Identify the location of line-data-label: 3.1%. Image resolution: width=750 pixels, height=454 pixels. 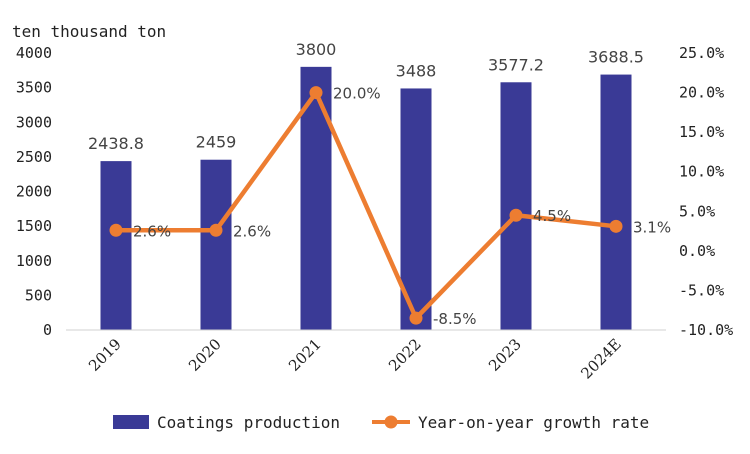
(652, 227).